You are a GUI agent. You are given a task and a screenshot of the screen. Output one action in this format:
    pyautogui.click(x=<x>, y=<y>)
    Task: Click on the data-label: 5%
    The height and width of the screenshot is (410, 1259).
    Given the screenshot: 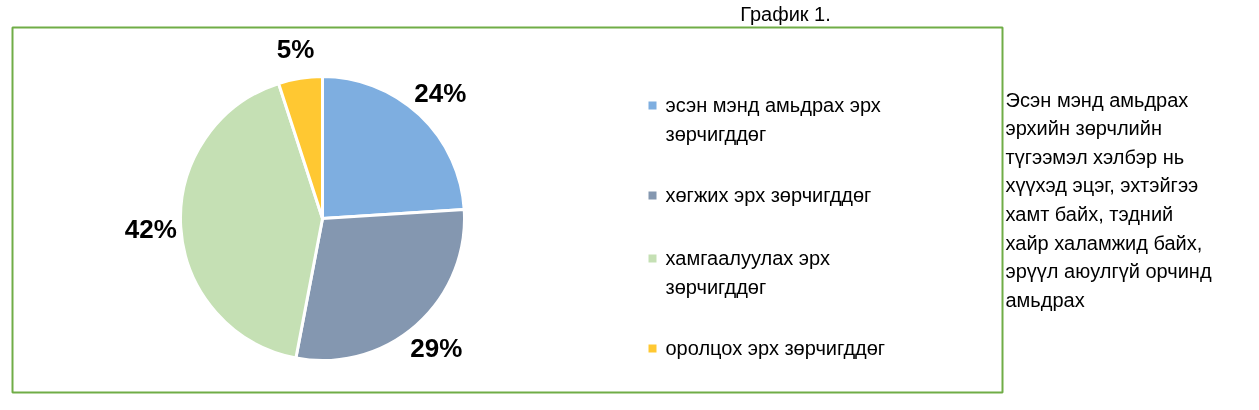 What is the action you would take?
    pyautogui.click(x=295, y=48)
    